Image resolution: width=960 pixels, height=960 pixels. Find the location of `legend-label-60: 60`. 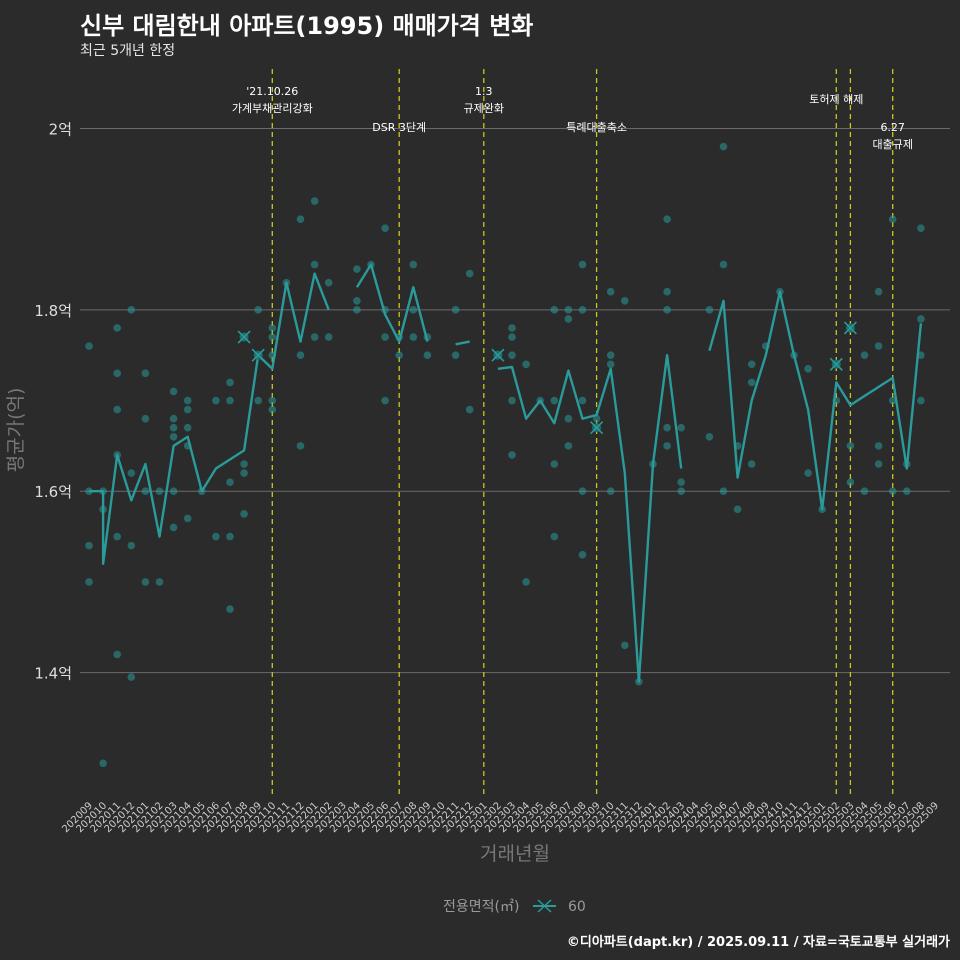

legend-label-60: 60 is located at coordinates (577, 907).